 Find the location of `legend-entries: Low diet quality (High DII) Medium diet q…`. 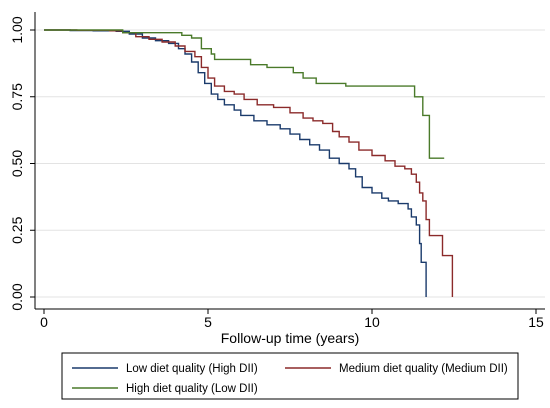

legend-entries: Low diet quality (High DII) Medium diet q… is located at coordinates (290, 379).